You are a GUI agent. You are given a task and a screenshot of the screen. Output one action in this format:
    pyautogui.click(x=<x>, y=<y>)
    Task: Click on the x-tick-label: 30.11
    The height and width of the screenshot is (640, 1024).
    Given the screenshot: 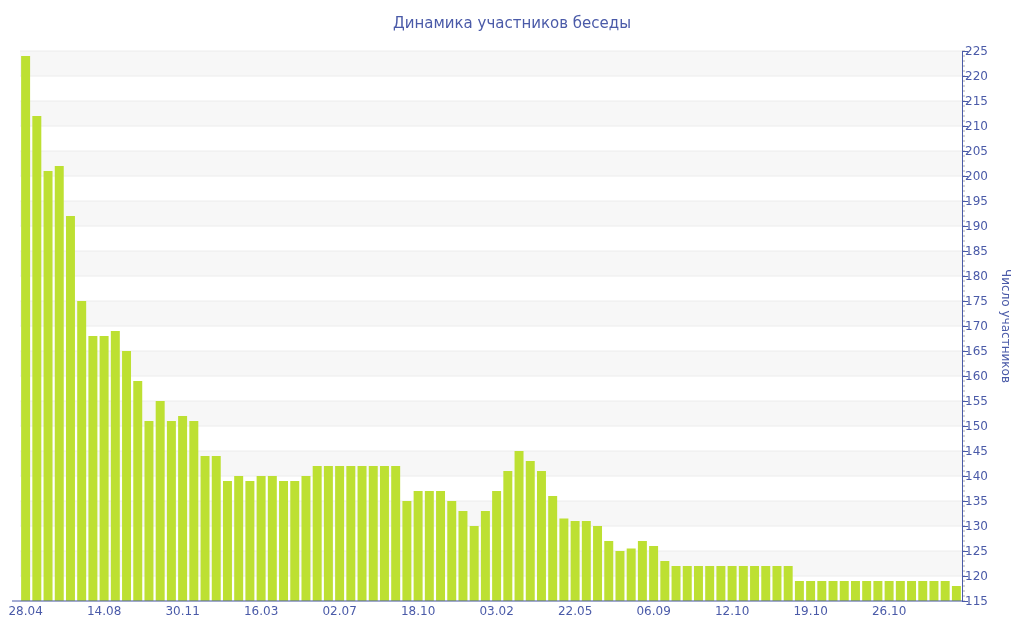 What is the action you would take?
    pyautogui.click(x=182, y=610)
    